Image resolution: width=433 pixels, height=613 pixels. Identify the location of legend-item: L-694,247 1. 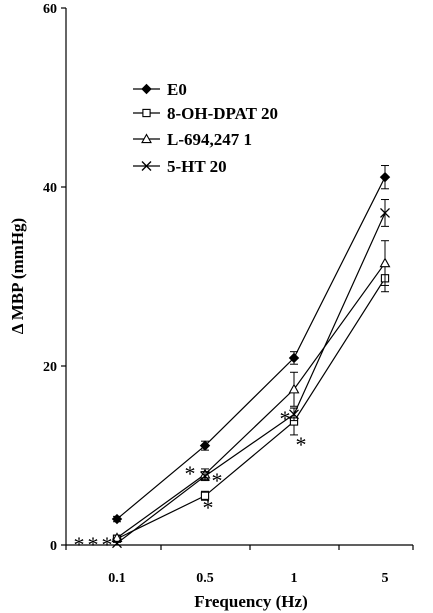
(192, 139).